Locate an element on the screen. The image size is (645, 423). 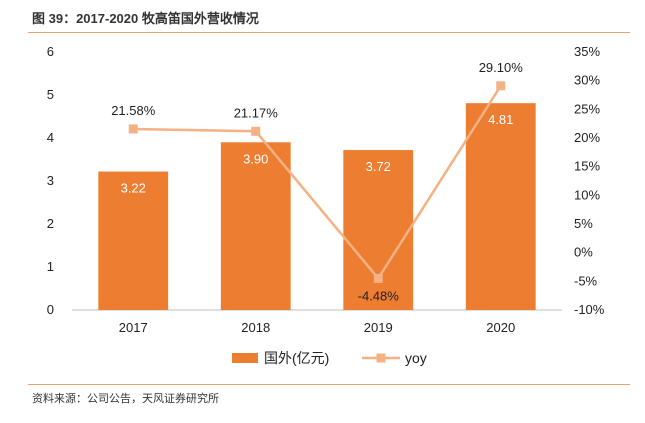
x-tick-label: 2018 is located at coordinates (255, 327).